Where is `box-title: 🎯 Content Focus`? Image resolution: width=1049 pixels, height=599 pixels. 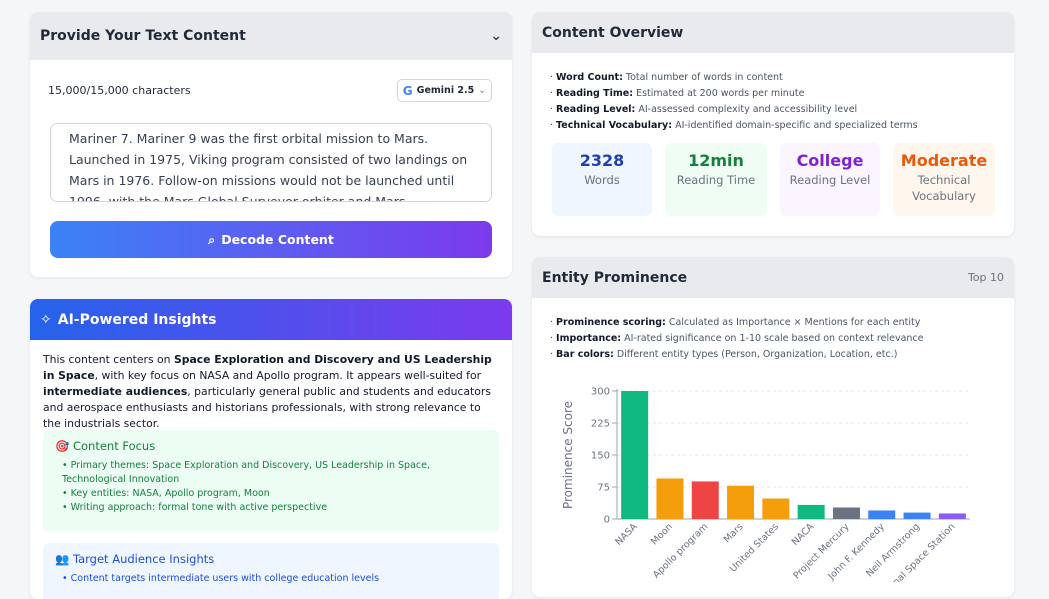 box-title: 🎯 Content Focus is located at coordinates (105, 446).